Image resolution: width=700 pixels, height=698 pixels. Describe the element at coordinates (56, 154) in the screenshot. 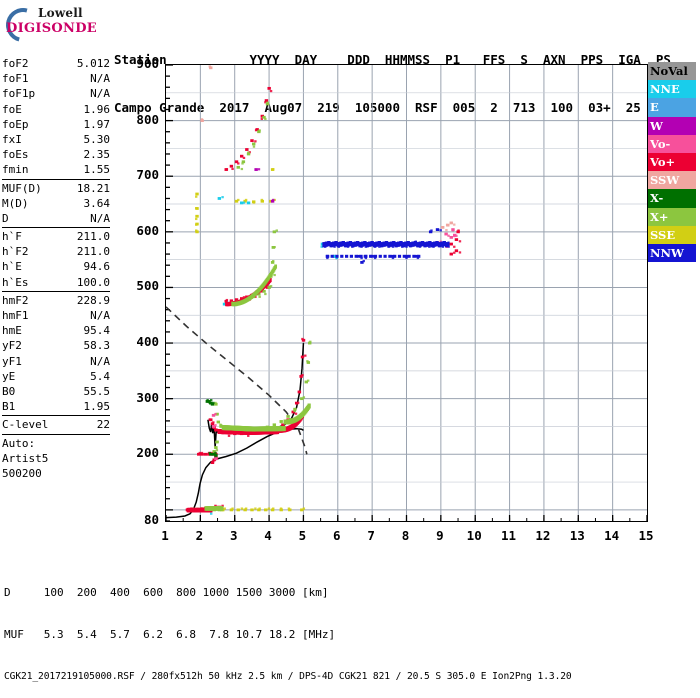

I see `param-row-foes: foEs 2.35` at that location.